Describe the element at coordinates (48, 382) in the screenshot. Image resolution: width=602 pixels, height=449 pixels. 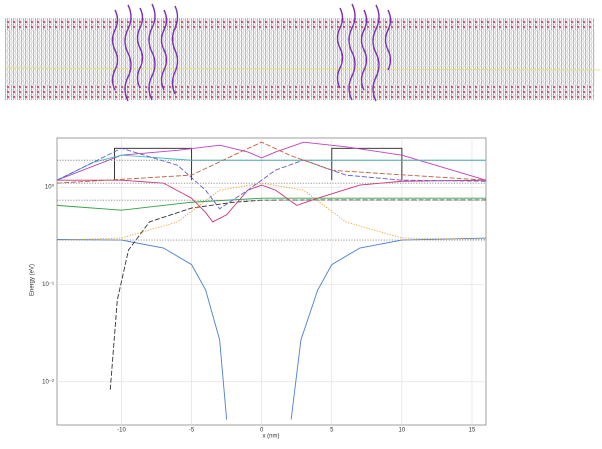
I see `y-tick-label: 10⁻²` at that location.